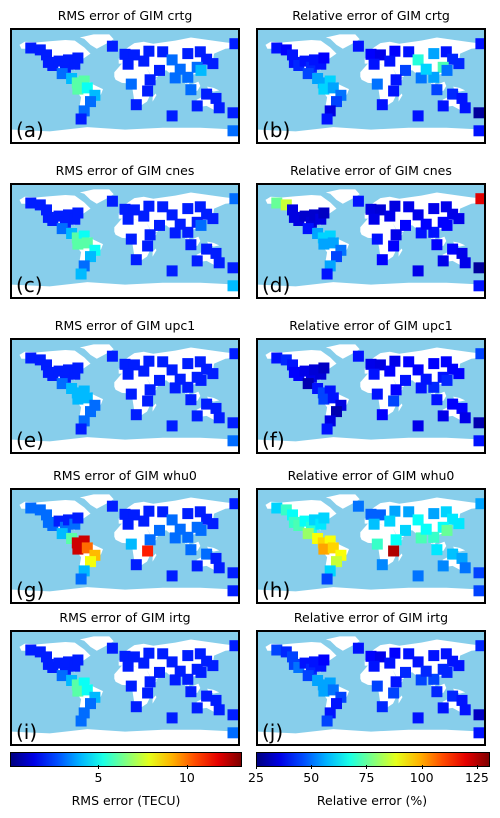 This screenshot has height=818, width=500. Describe the element at coordinates (186, 777) in the screenshot. I see `rms-colorbar-tick-label: 10` at that location.